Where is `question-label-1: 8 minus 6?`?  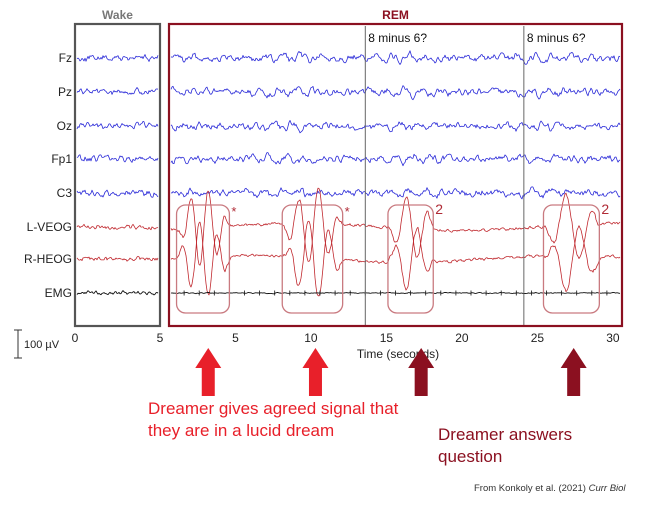 question-label-1: 8 minus 6? is located at coordinates (397, 38).